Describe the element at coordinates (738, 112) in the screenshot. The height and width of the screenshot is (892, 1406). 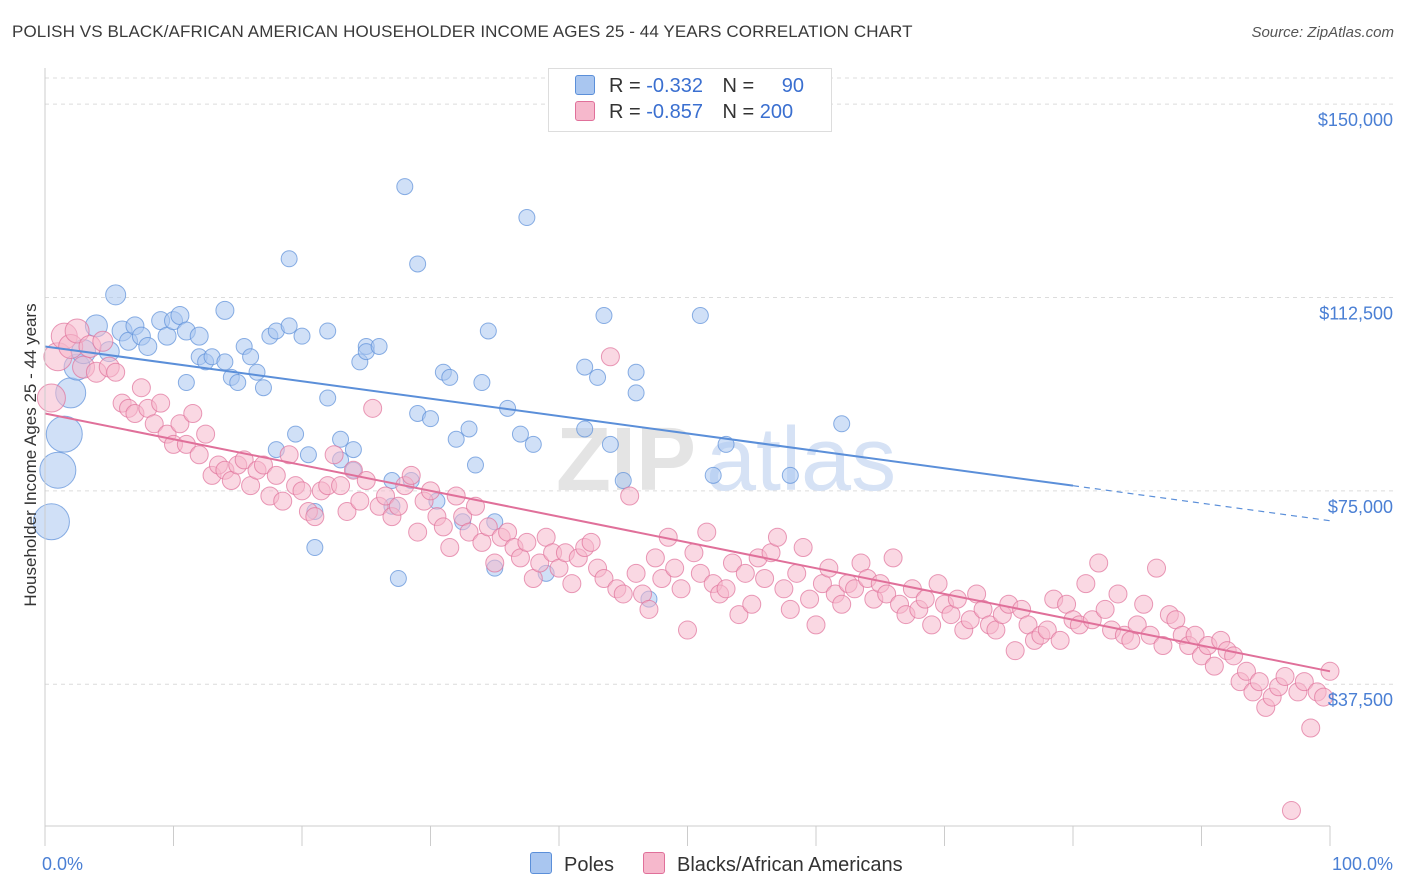
I see `legend-n-label: N =` at that location.